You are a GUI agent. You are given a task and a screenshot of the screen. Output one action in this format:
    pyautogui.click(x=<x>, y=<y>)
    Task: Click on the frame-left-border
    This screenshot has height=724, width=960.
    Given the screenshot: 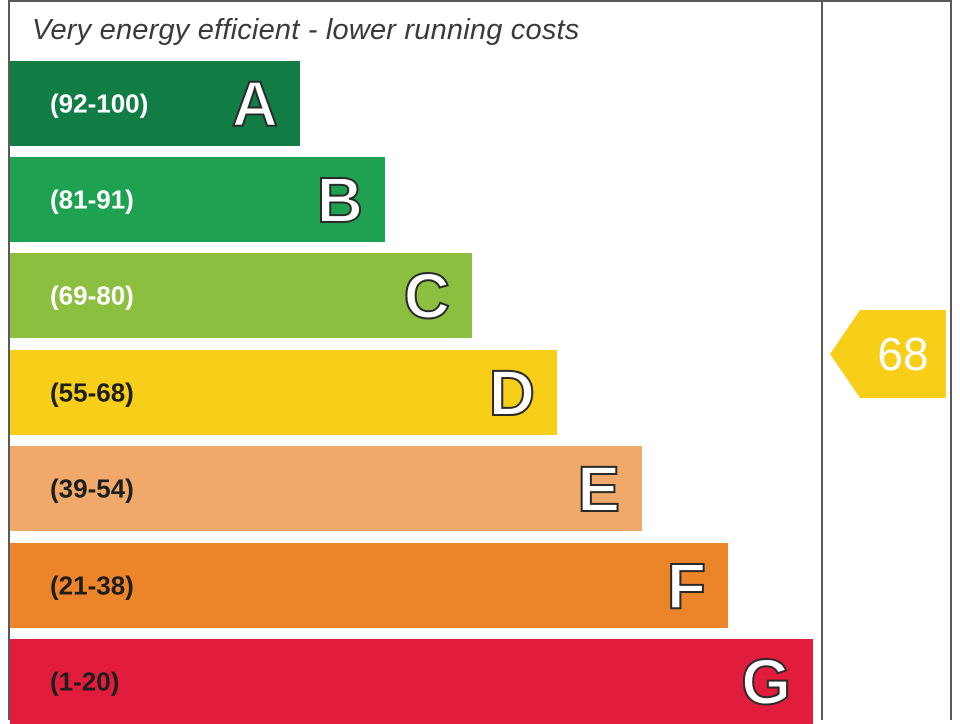 What is the action you would take?
    pyautogui.click(x=9, y=360)
    